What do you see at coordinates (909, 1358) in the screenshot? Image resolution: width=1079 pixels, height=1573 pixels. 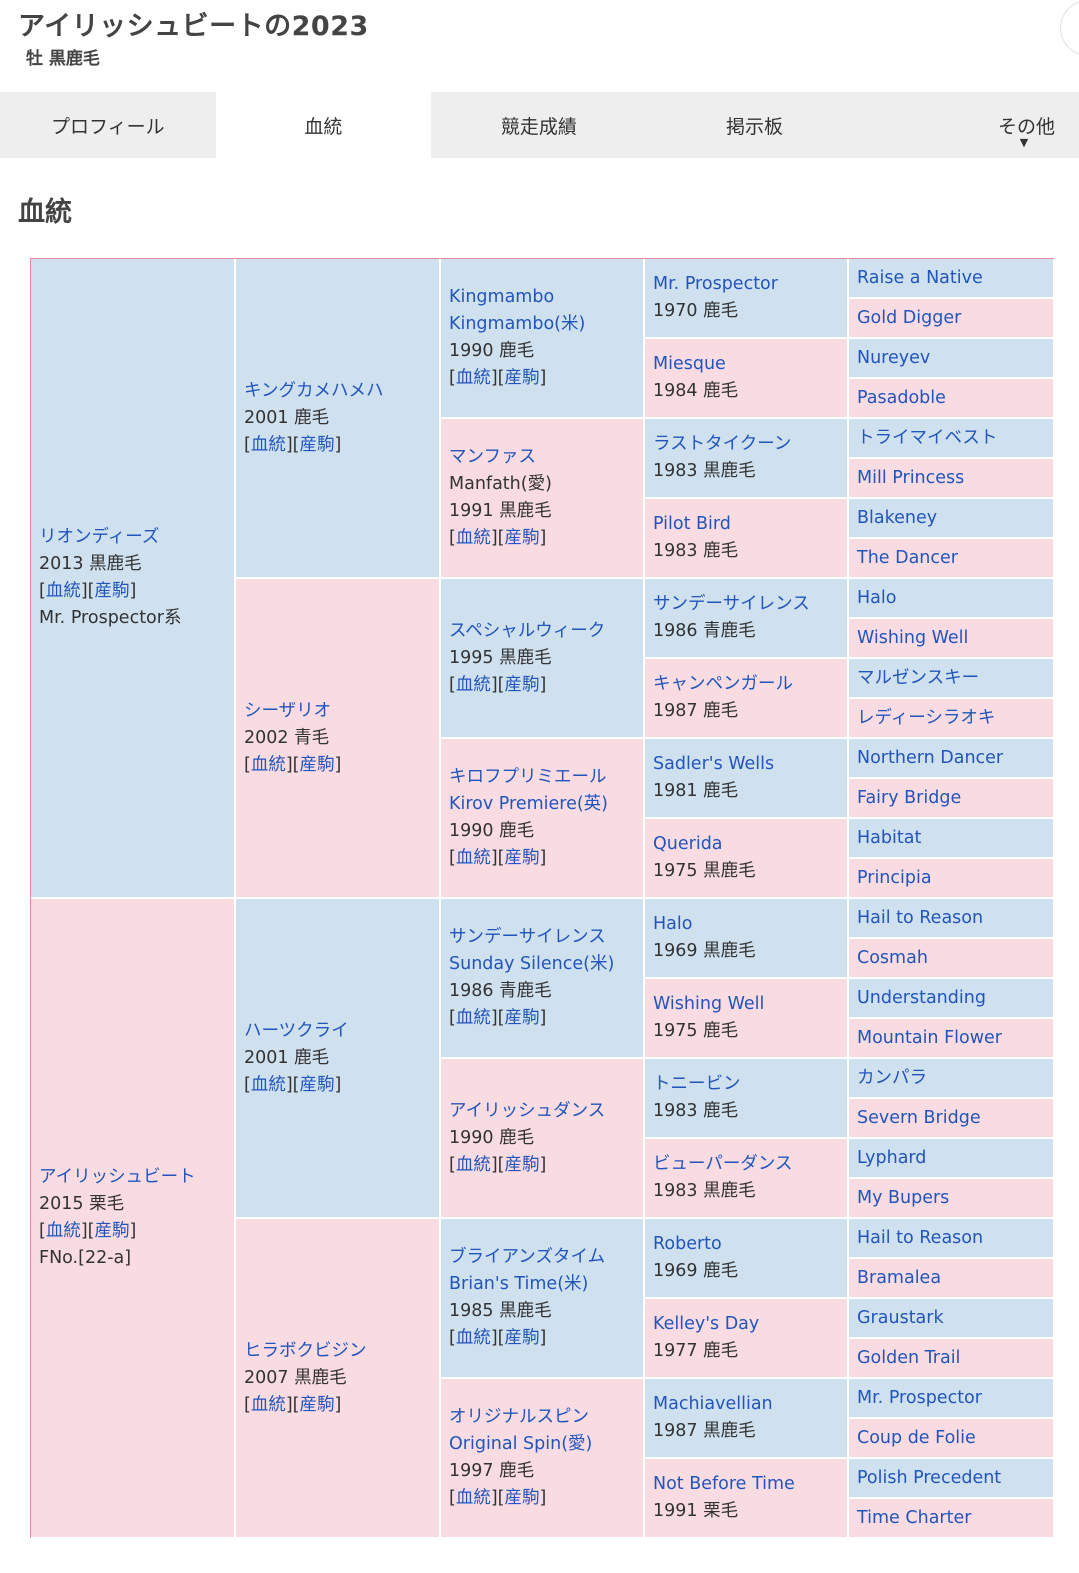 I see `ancestor-name-link: Golden Trail` at bounding box center [909, 1358].